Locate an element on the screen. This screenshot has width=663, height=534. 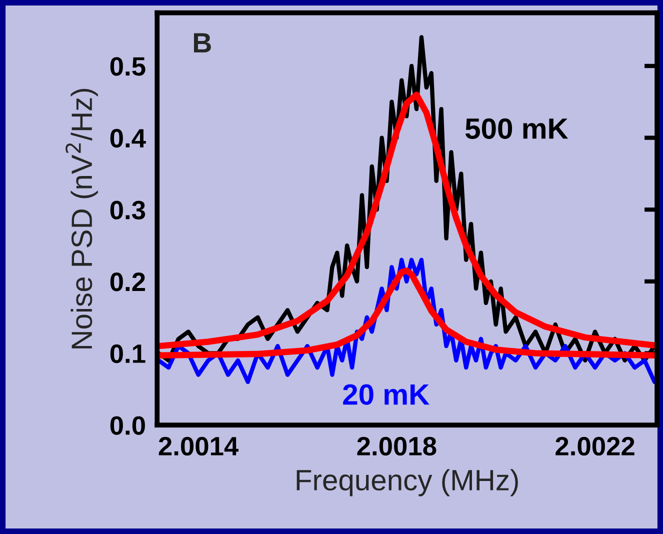
x-tick-label: 2.0014 is located at coordinates (198, 446).